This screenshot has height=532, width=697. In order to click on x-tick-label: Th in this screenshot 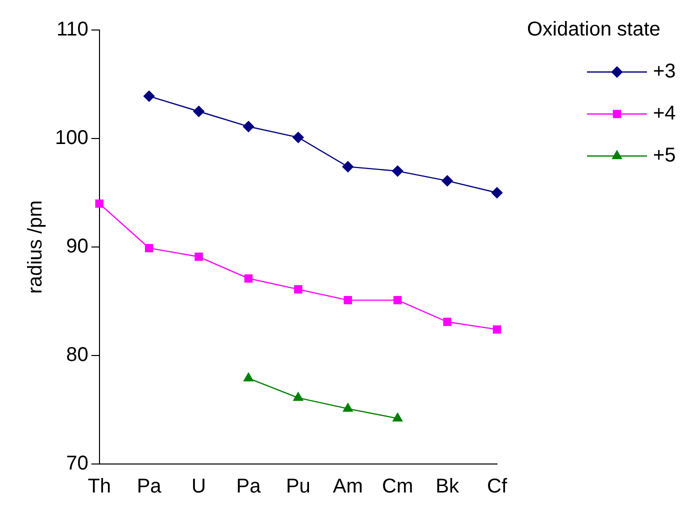, I will do `click(100, 487)`.